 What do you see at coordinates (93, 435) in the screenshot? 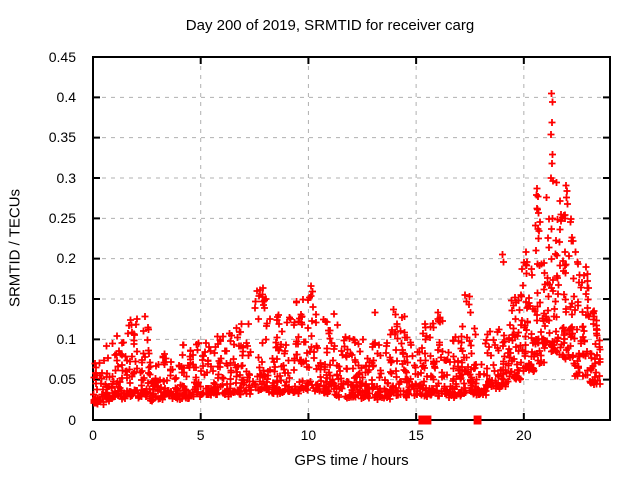
I see `x-tick-label: 0` at bounding box center [93, 435].